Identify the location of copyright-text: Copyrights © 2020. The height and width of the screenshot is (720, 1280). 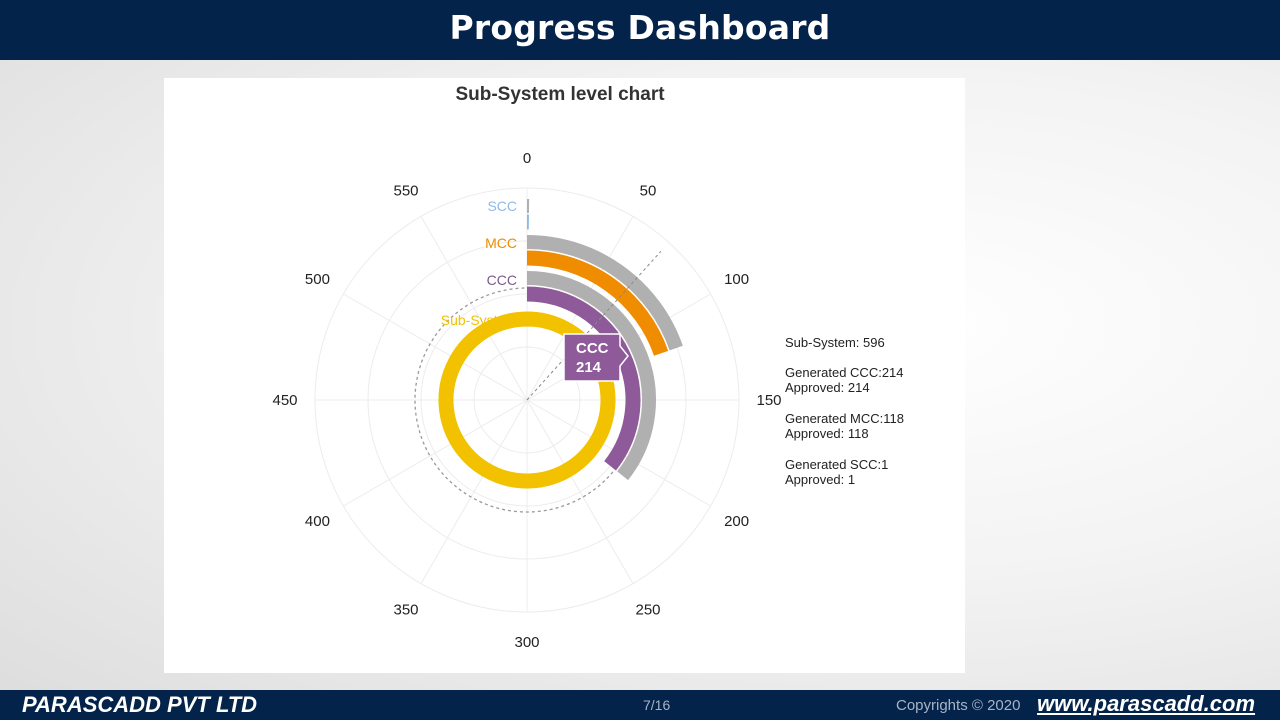
(958, 705).